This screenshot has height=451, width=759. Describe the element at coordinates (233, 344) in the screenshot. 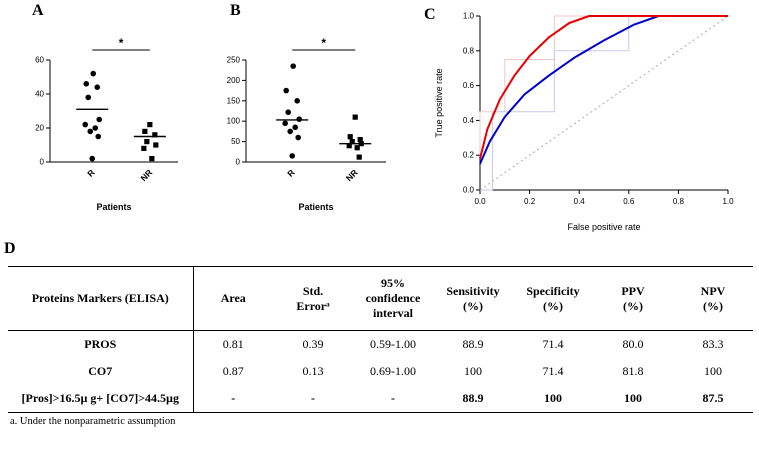

I see `value-cell: 0.81` at that location.